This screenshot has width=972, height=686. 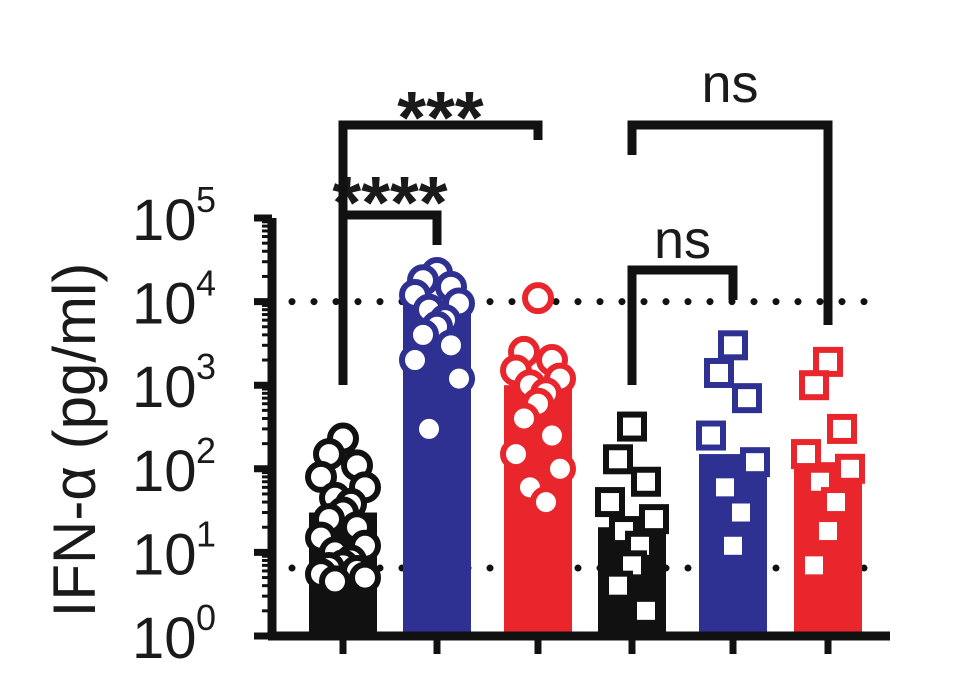 What do you see at coordinates (206, 533) in the screenshot?
I see `y-tick-exponent: 1` at bounding box center [206, 533].